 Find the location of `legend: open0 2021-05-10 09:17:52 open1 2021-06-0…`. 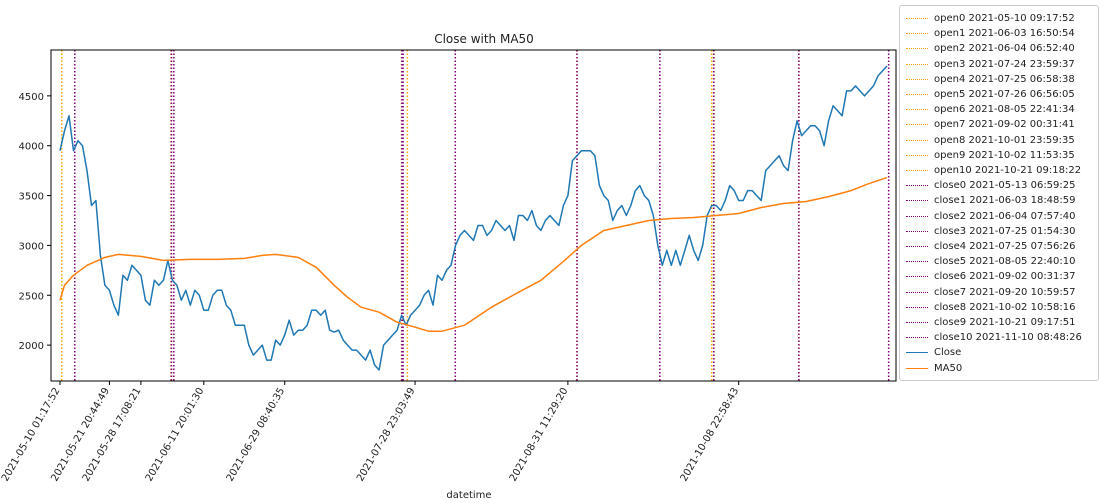

legend: open0 2021-05-10 09:17:52 open1 2021-06-0… is located at coordinates (999, 193).